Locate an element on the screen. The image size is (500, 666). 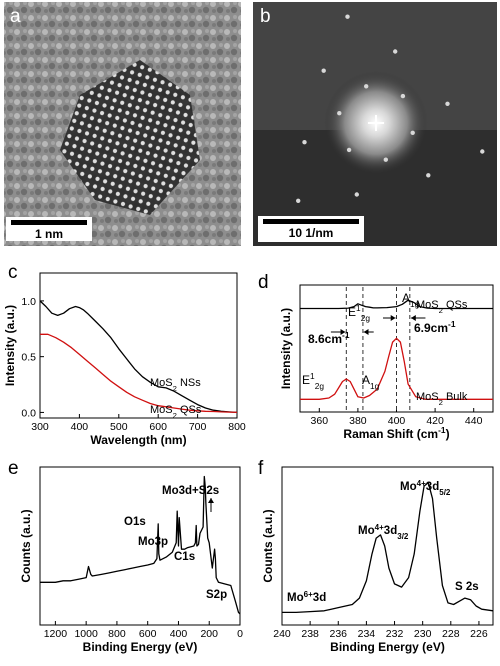
peak-label-e2g-bulk: E12g is located at coordinates (313, 381).